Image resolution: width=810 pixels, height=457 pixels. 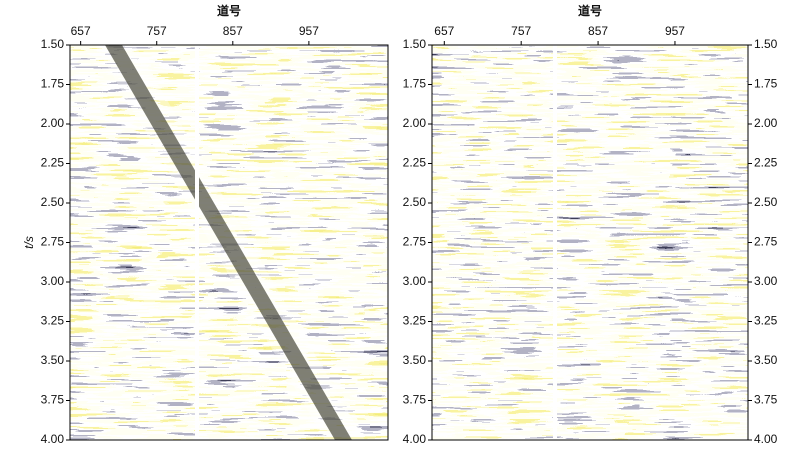 I want to click on y-axis-label: t/s, so click(x=29, y=242).